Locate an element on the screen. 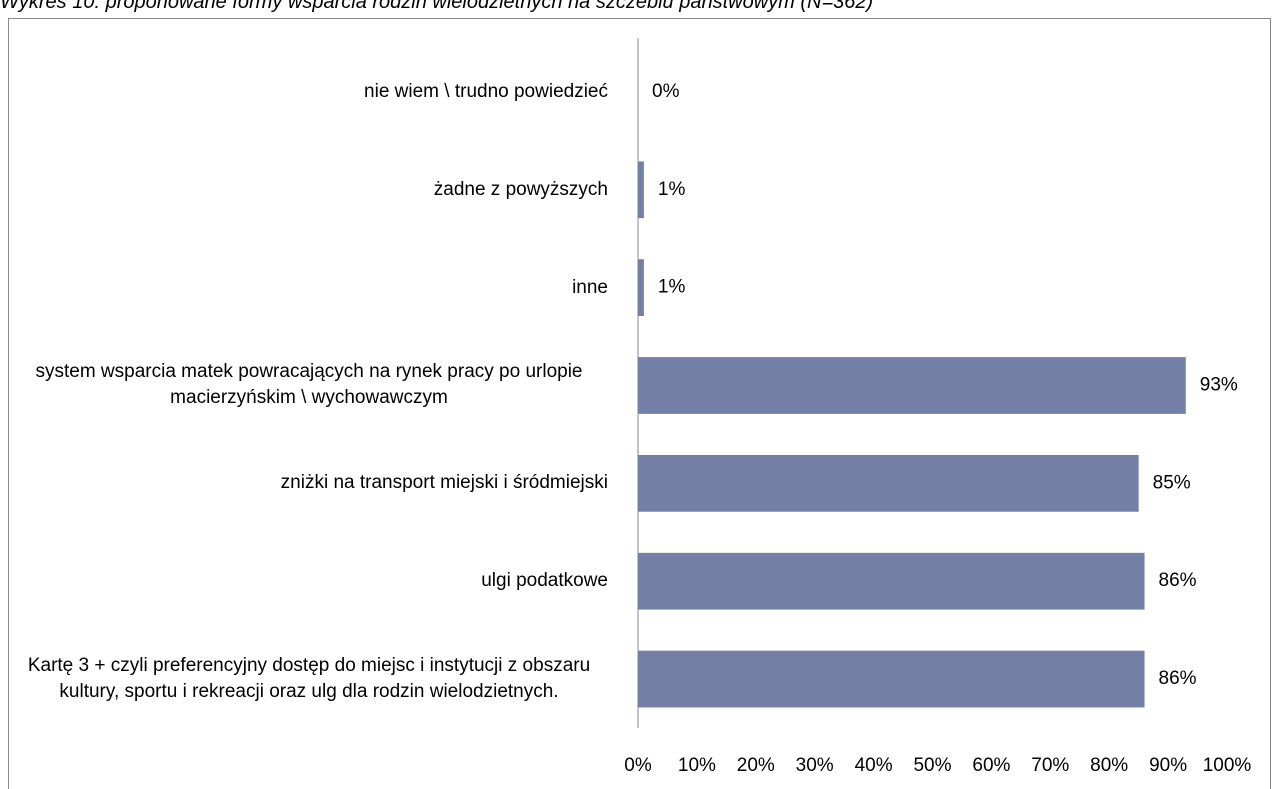 The height and width of the screenshot is (789, 1274). x-tick-label: 70% is located at coordinates (1050, 765).